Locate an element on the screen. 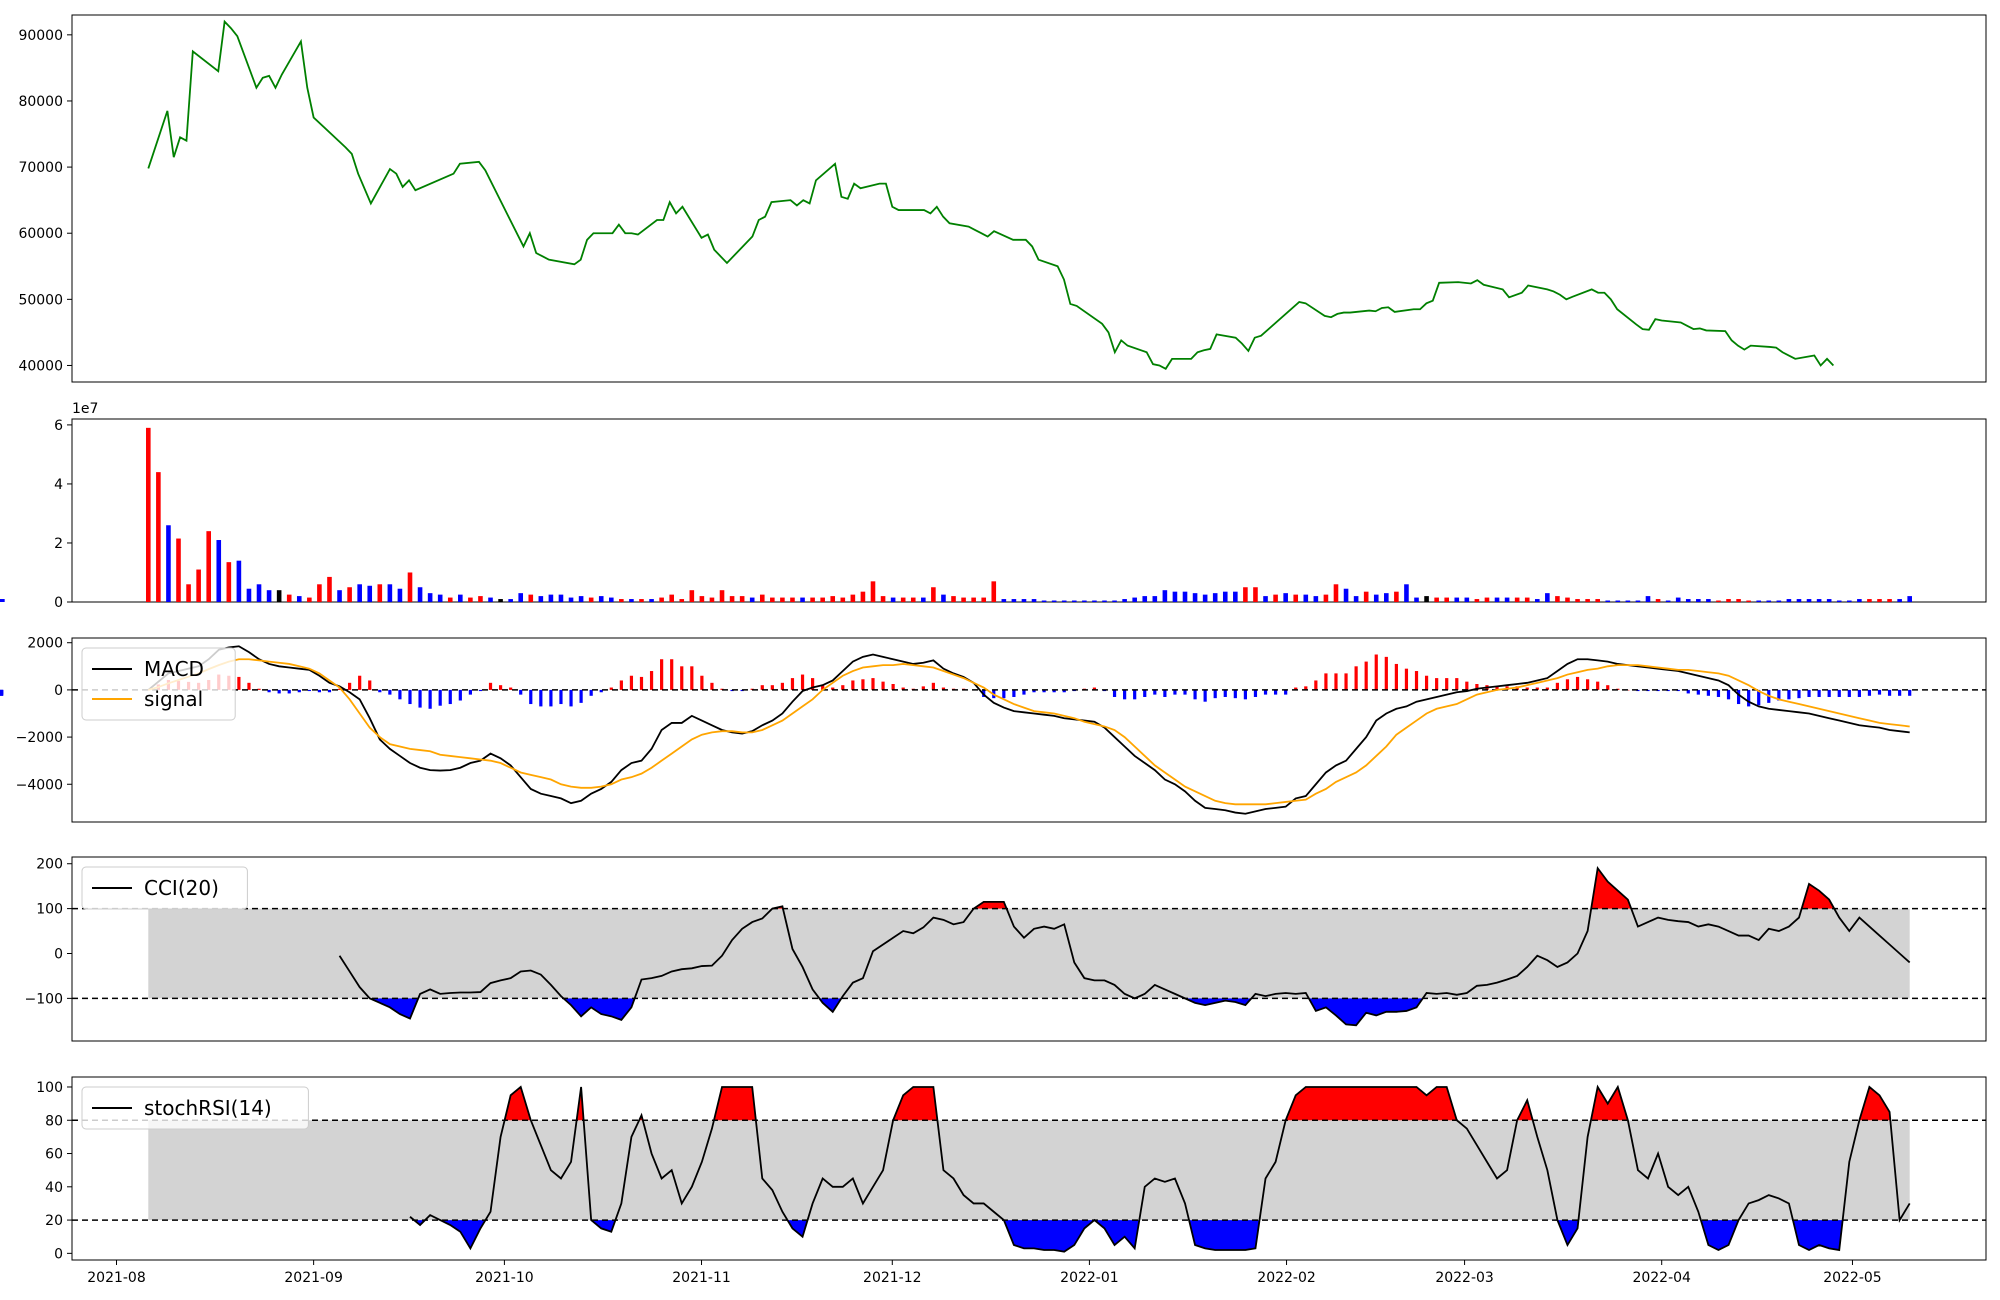 This screenshot has width=2000, height=1300. y-tick-label: 2000 is located at coordinates (45, 644).